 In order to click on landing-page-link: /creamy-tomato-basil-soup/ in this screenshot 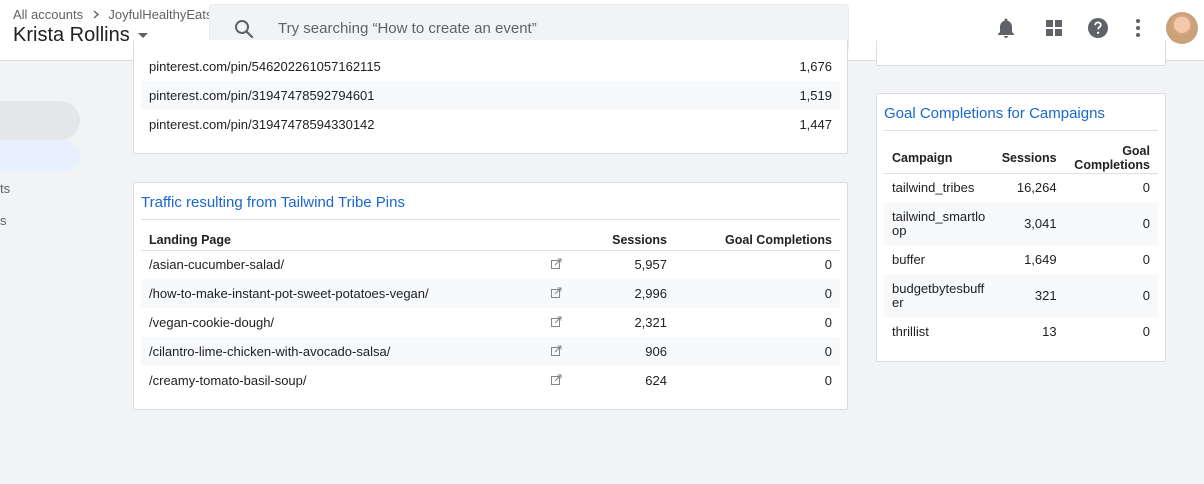, I will do `click(228, 380)`.